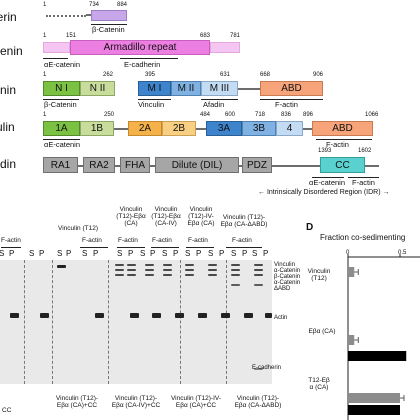 This screenshot has width=420, height=420. Describe the element at coordinates (71, 36) in the screenshot. I see `residue-number: 151` at that location.